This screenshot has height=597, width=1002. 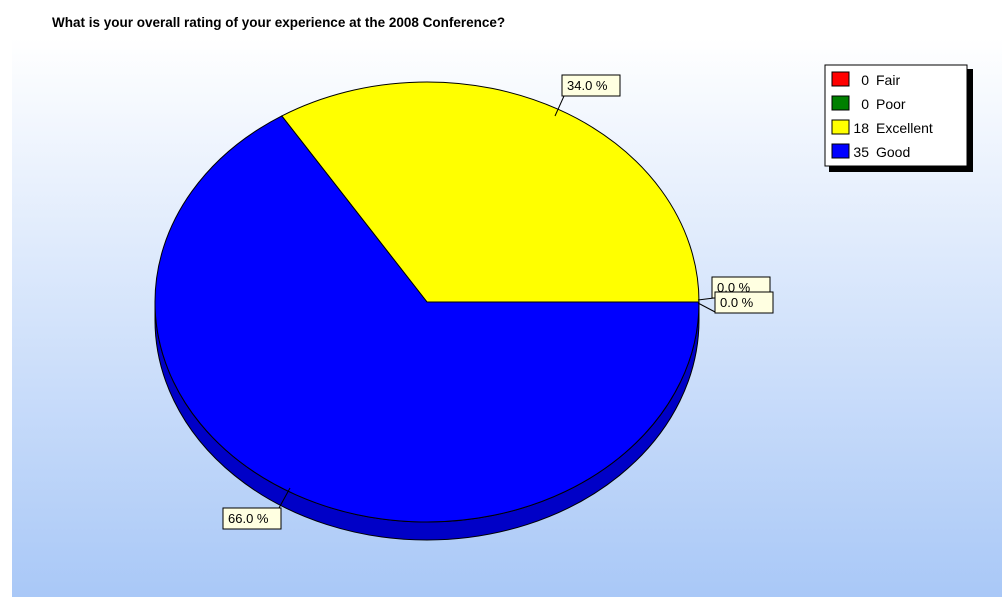 I want to click on legend-swatch-fair, so click(x=840, y=79).